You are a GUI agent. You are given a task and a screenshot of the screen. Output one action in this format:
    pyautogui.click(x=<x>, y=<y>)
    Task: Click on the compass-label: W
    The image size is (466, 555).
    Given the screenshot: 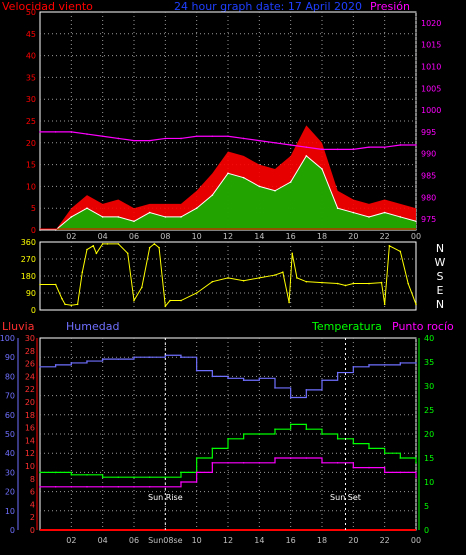 What is the action you would take?
    pyautogui.click(x=440, y=262)
    